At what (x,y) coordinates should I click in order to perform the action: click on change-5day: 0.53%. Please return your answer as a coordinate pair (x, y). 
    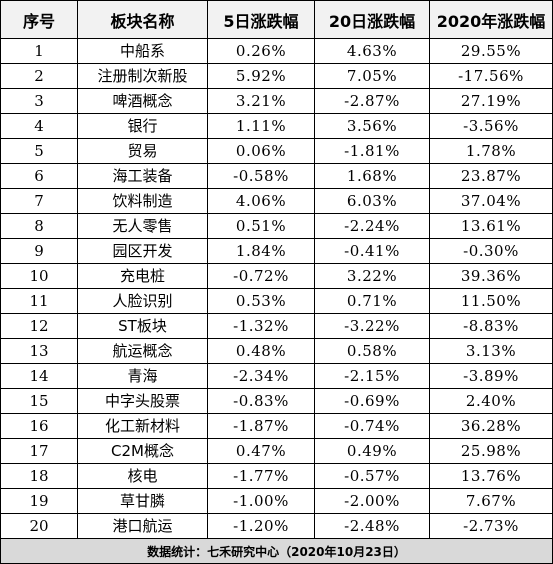
    Looking at the image, I should click on (261, 301).